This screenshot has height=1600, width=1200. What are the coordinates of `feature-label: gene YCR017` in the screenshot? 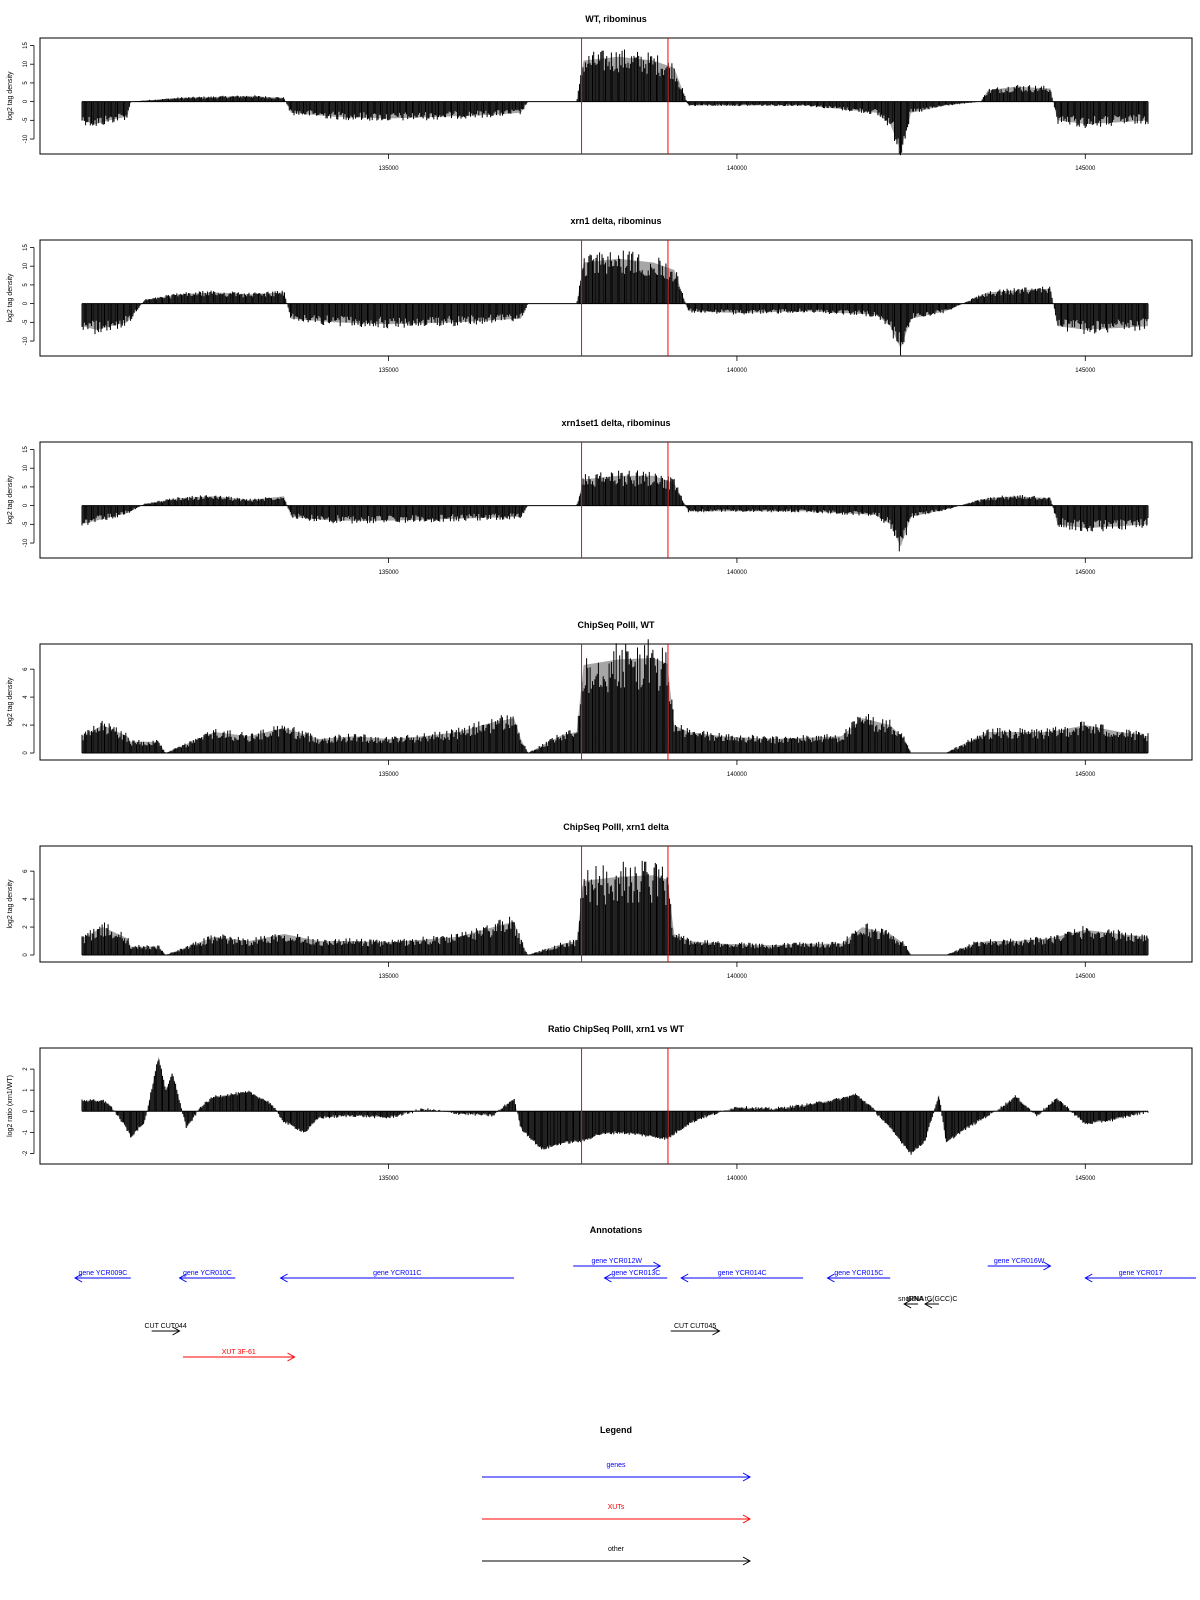 It's located at (1141, 1273).